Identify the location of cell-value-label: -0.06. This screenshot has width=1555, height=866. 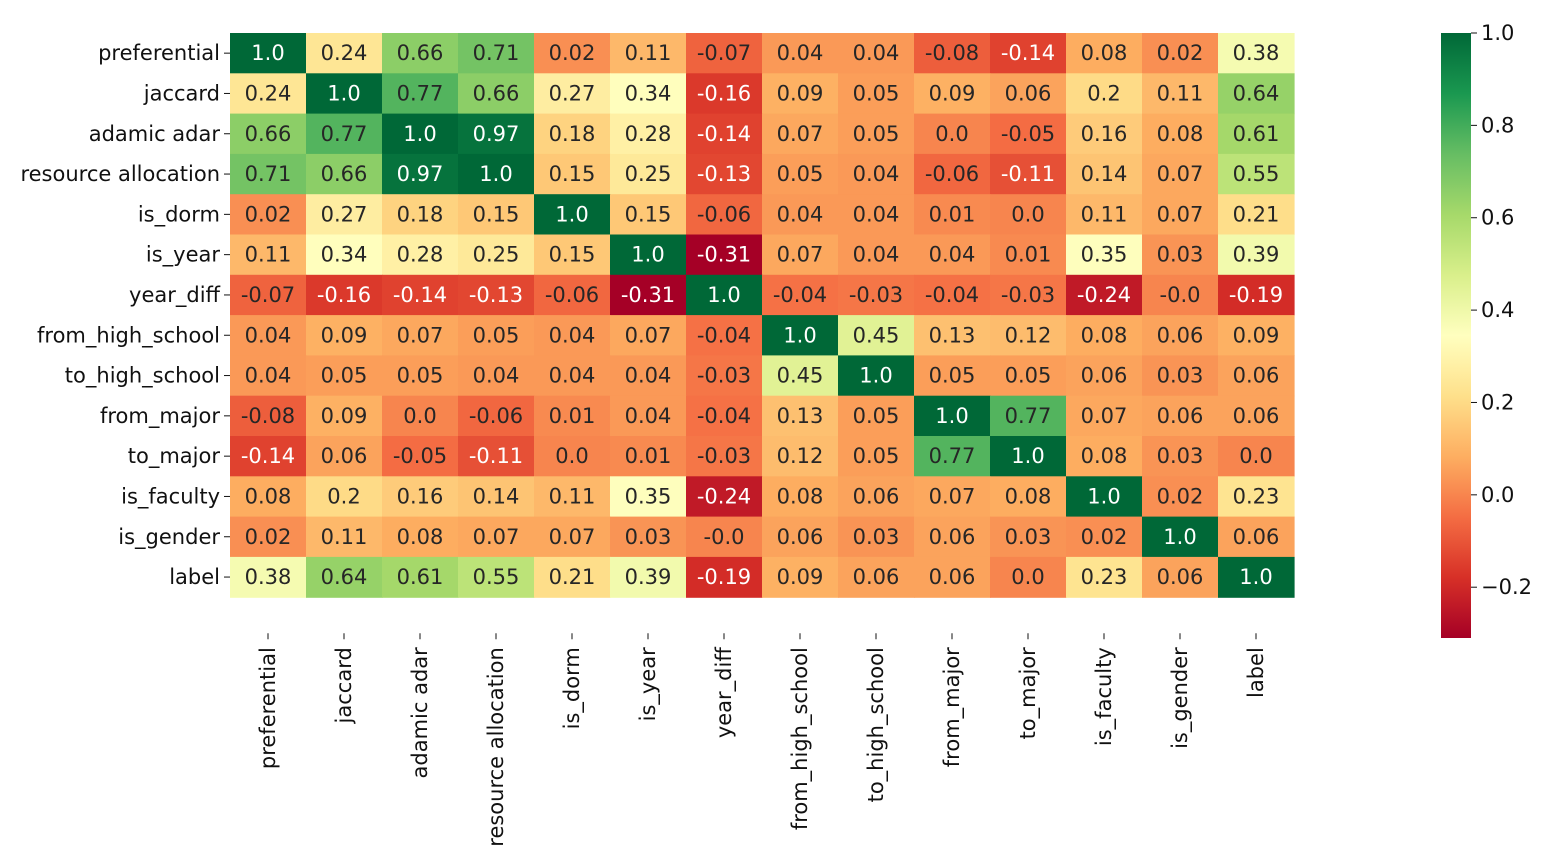
(952, 174).